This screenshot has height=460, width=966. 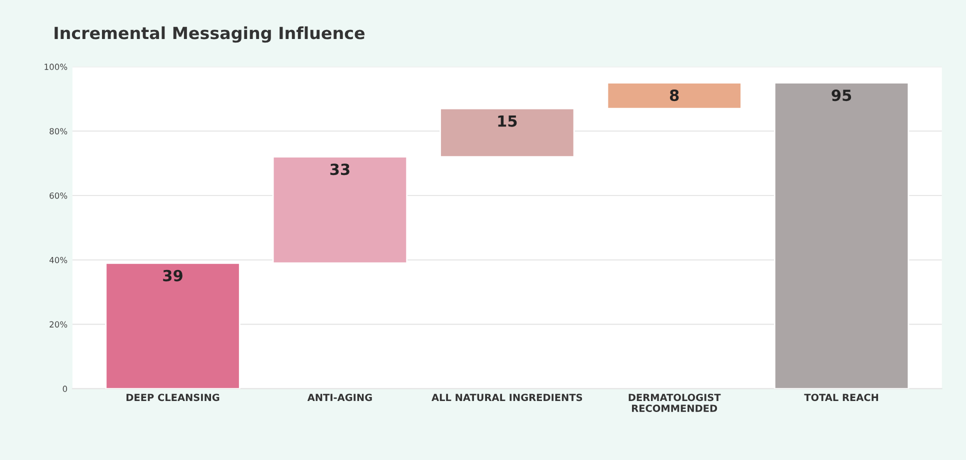 What do you see at coordinates (65, 389) in the screenshot?
I see `y-tick-label: 0` at bounding box center [65, 389].